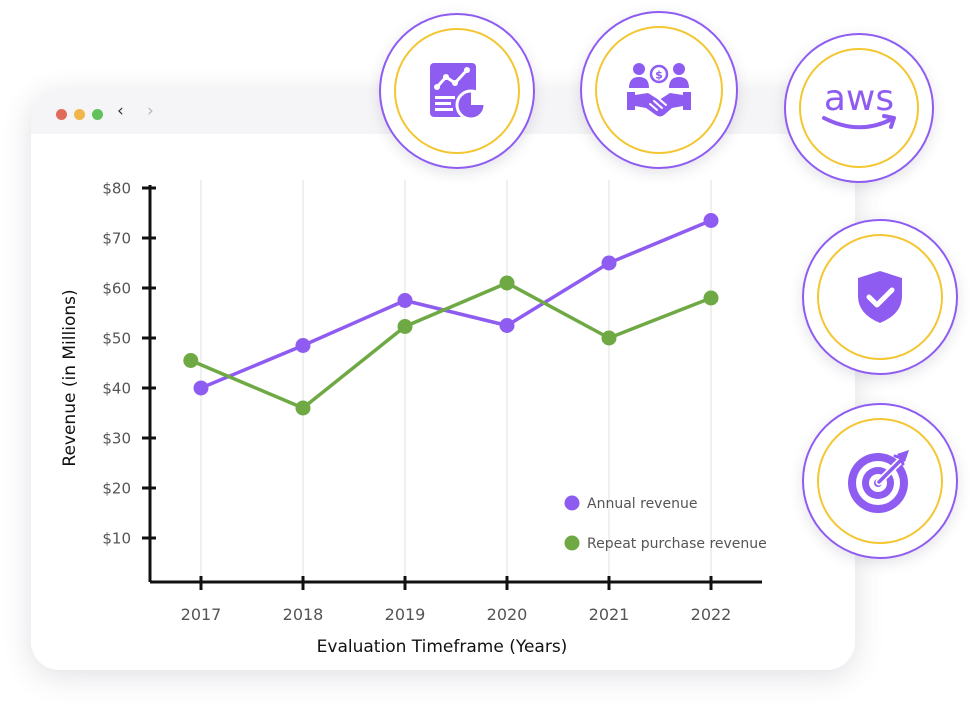 The image size is (976, 706). I want to click on x-axis-title: Evaluation Timeframe (Years), so click(442, 647).